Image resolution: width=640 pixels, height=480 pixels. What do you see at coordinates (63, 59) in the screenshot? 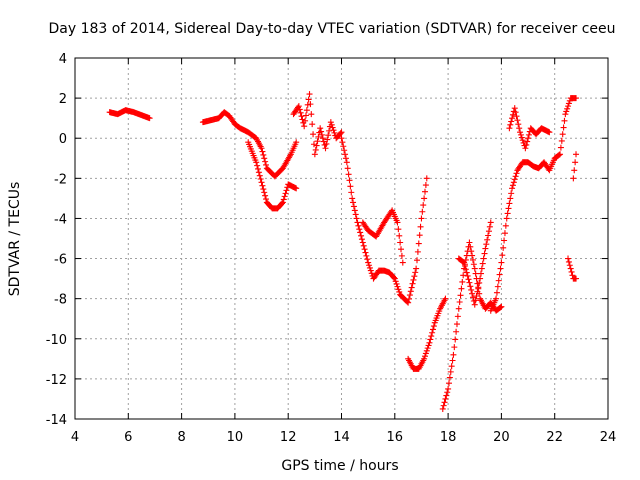
I see `y-tick-label: 4` at bounding box center [63, 59].